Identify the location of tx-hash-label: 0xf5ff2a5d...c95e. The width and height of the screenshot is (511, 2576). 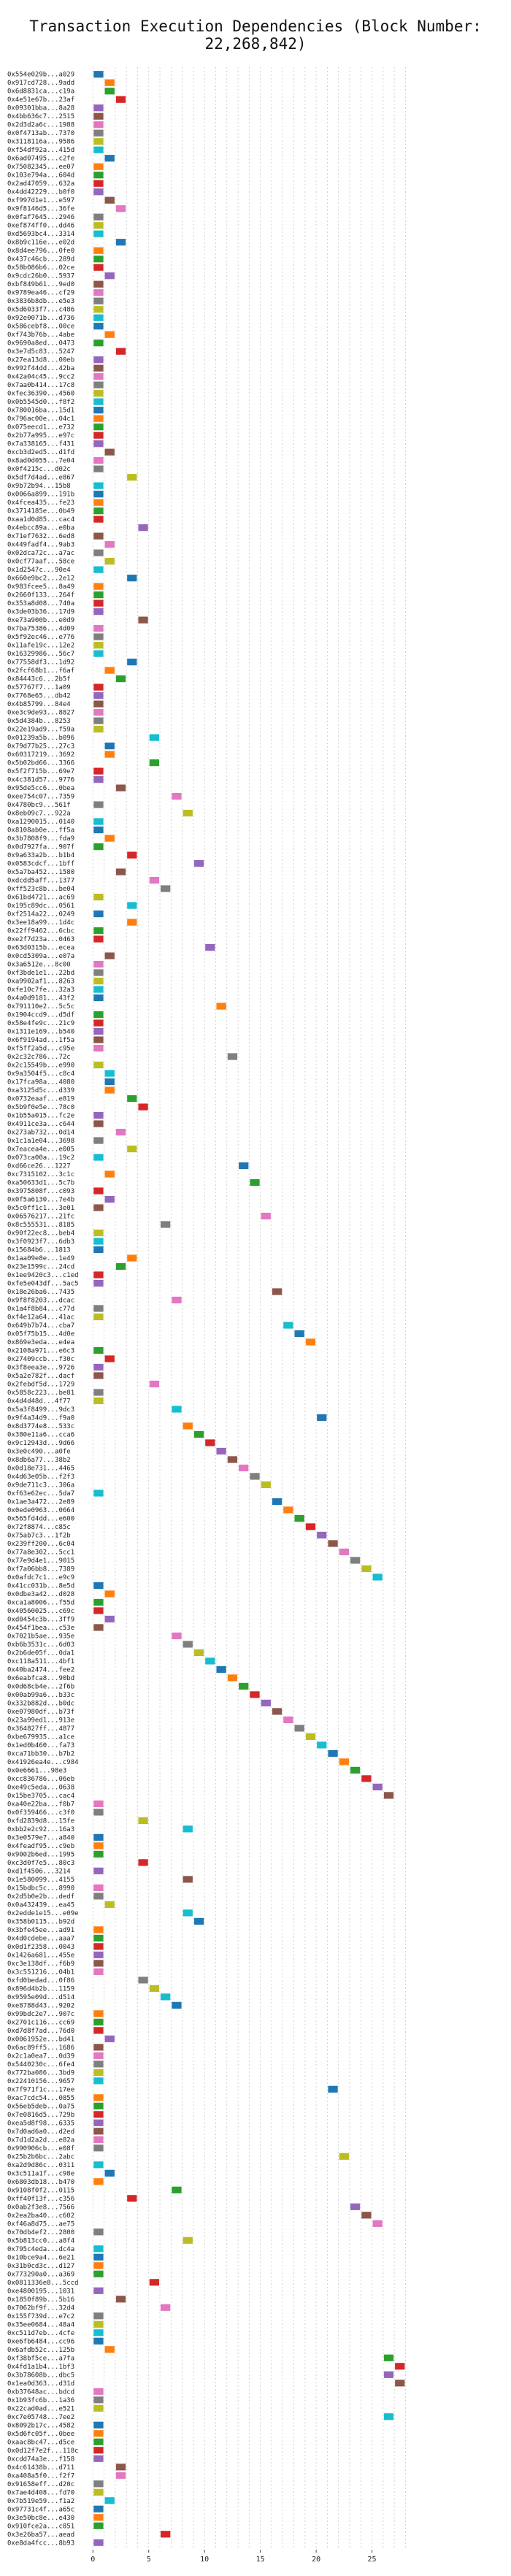
(40, 1049).